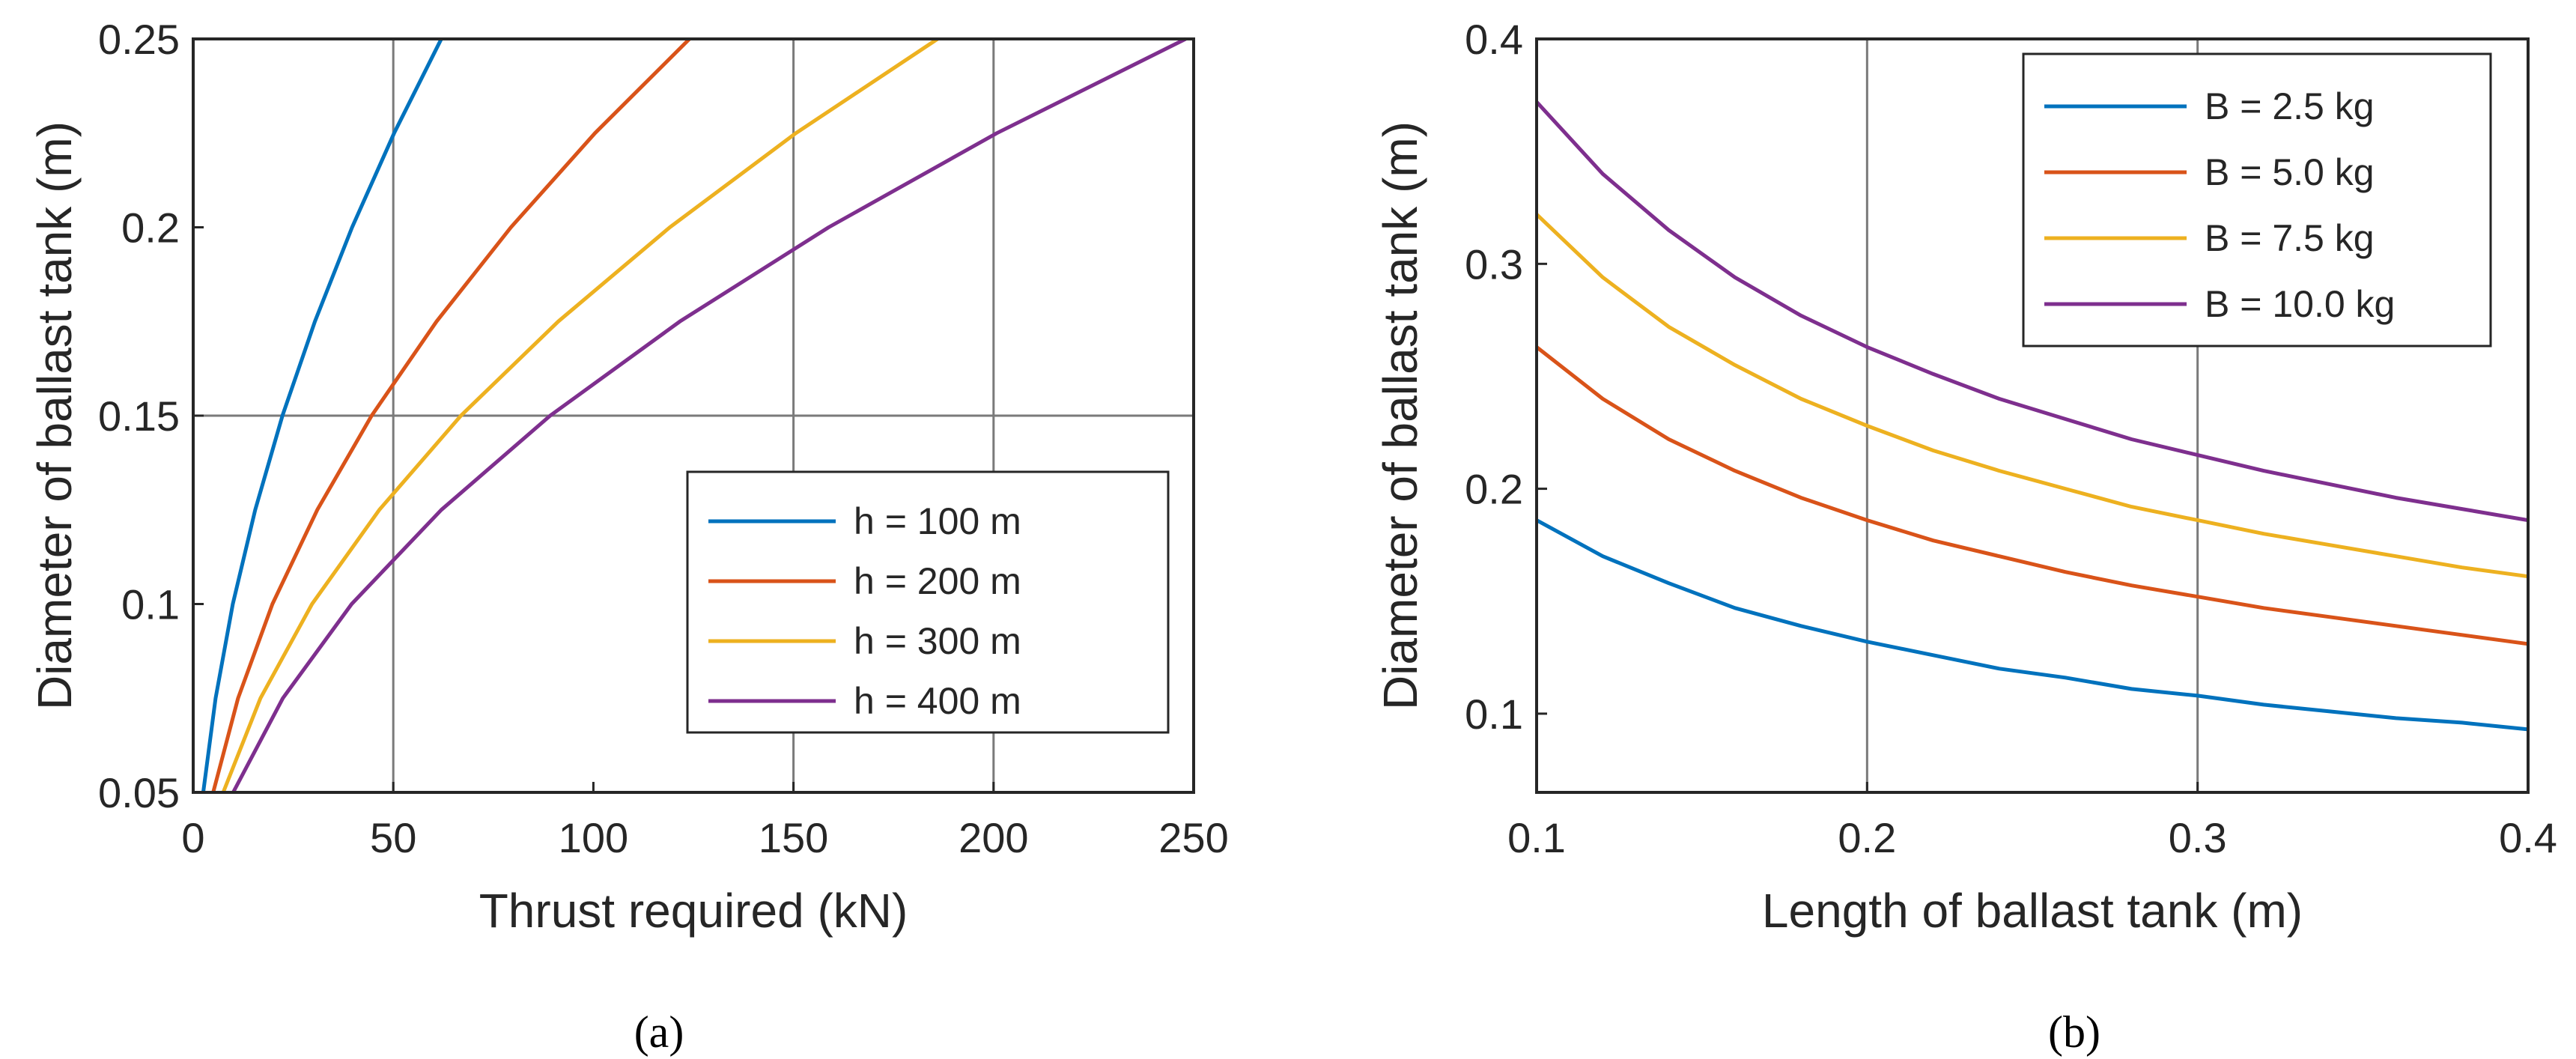 This screenshot has height=1059, width=2576. Describe the element at coordinates (2032, 822) in the screenshot. I see `panel-b-xticks: 0.1 0.2 0.3 0.4` at that location.